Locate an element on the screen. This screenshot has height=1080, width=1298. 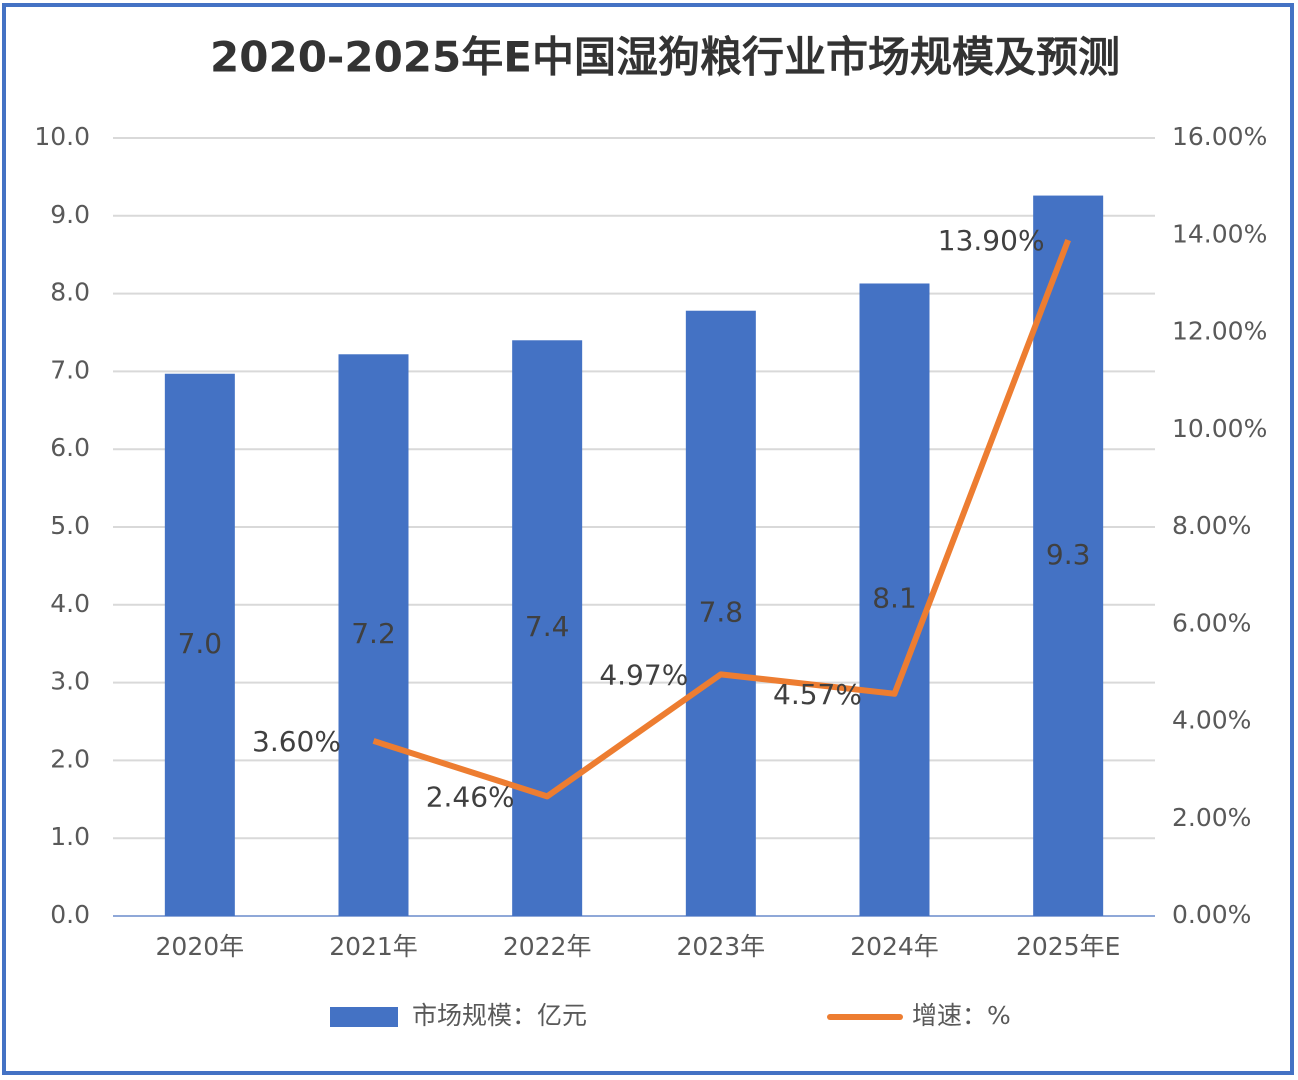
bar-label: 7.4 is located at coordinates (547, 626).